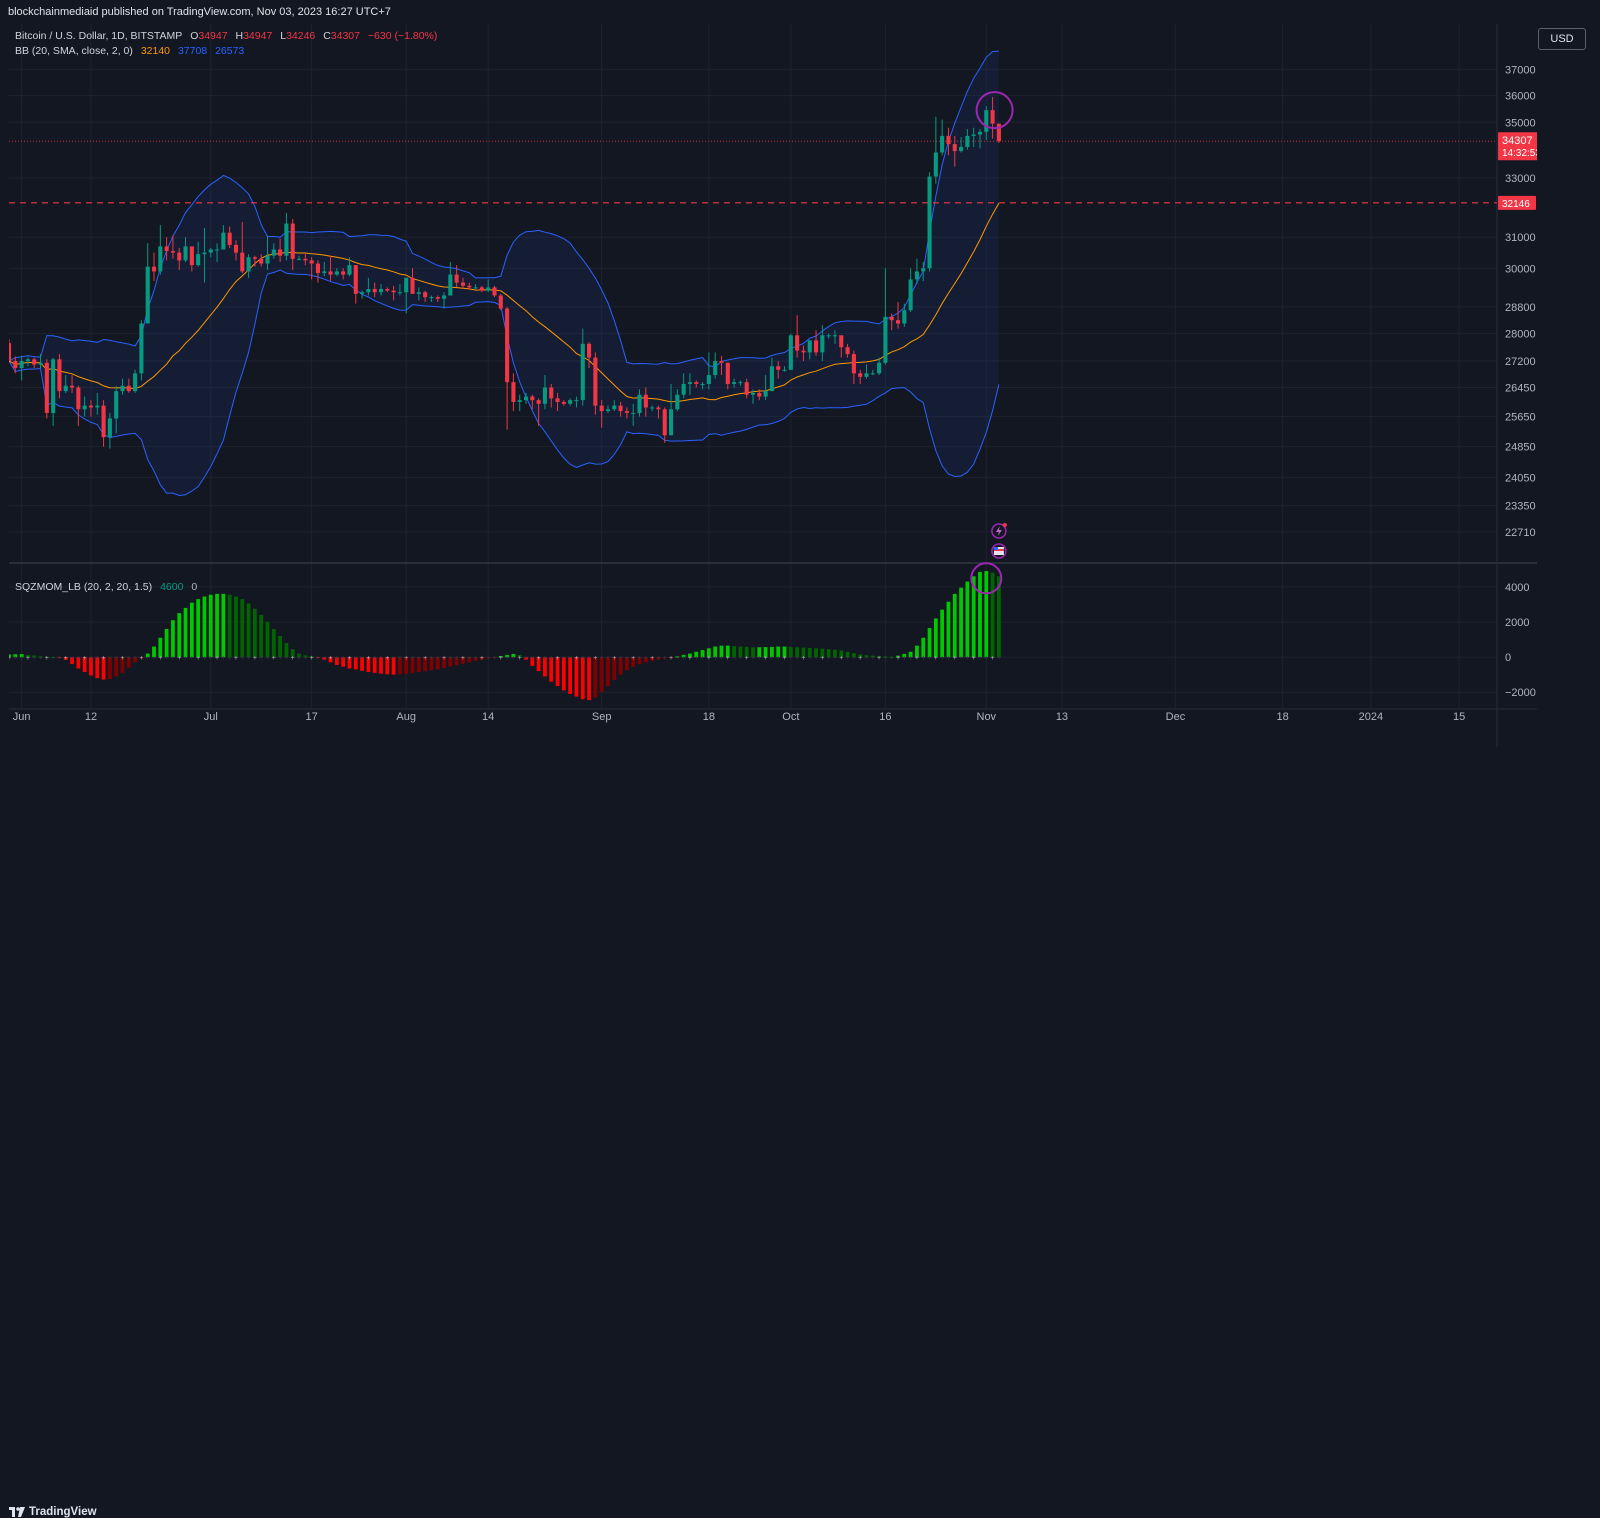  I want to click on currency-button: USD, so click(1562, 39).